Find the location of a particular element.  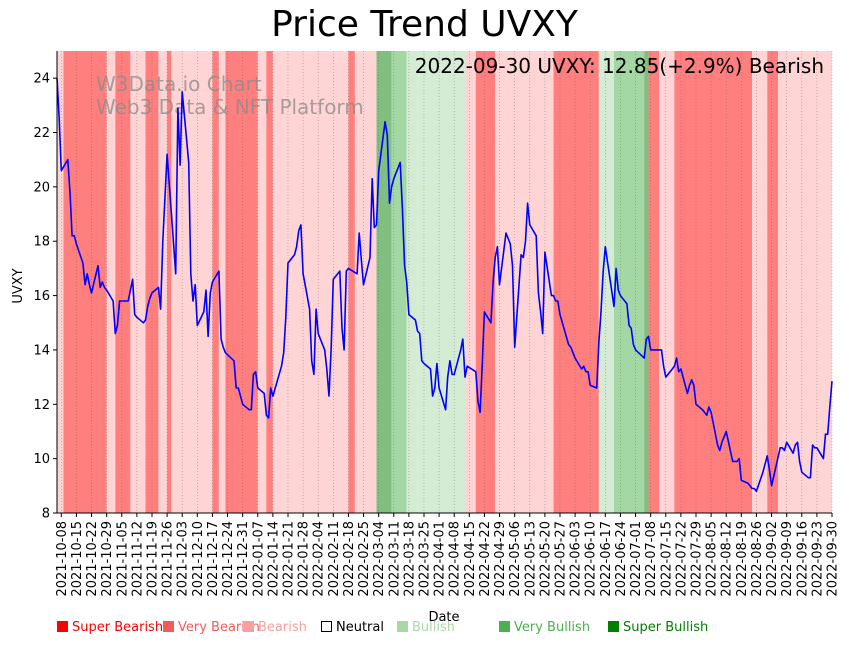

y-tick-label-10: 10 is located at coordinates (41, 459).